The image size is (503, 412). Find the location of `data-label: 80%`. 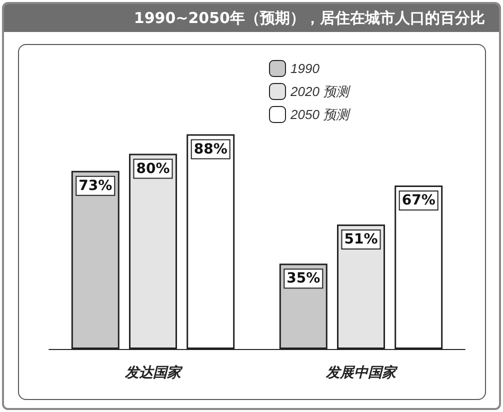

data-label: 80% is located at coordinates (153, 168).